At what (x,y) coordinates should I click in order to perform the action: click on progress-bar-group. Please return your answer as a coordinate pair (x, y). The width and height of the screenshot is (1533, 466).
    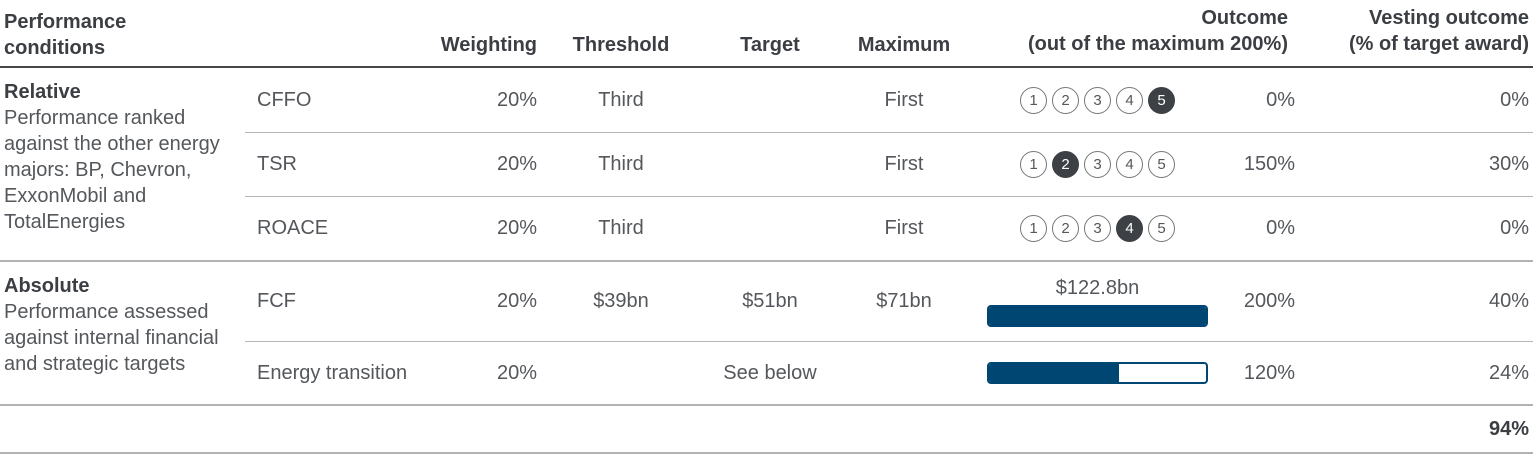
    Looking at the image, I should click on (1097, 373).